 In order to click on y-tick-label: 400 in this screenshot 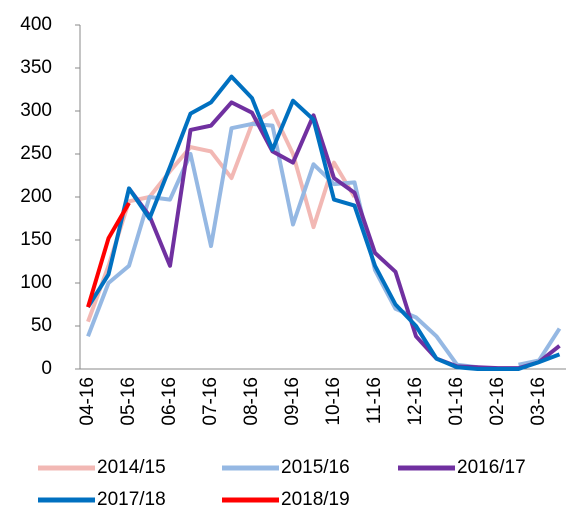, I will do `click(36, 24)`.